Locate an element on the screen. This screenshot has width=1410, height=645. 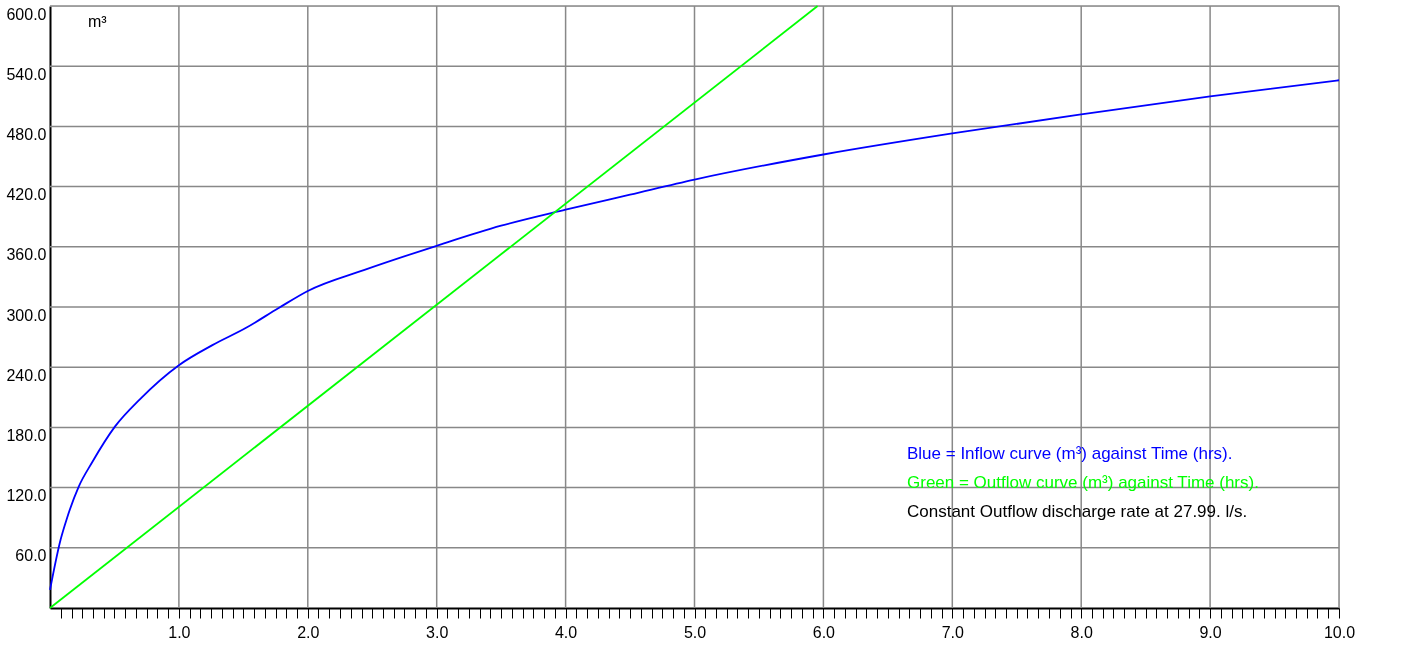
annotation: Green = Outflow curve (m³) against Time (hrs). is located at coordinates (1083, 482).